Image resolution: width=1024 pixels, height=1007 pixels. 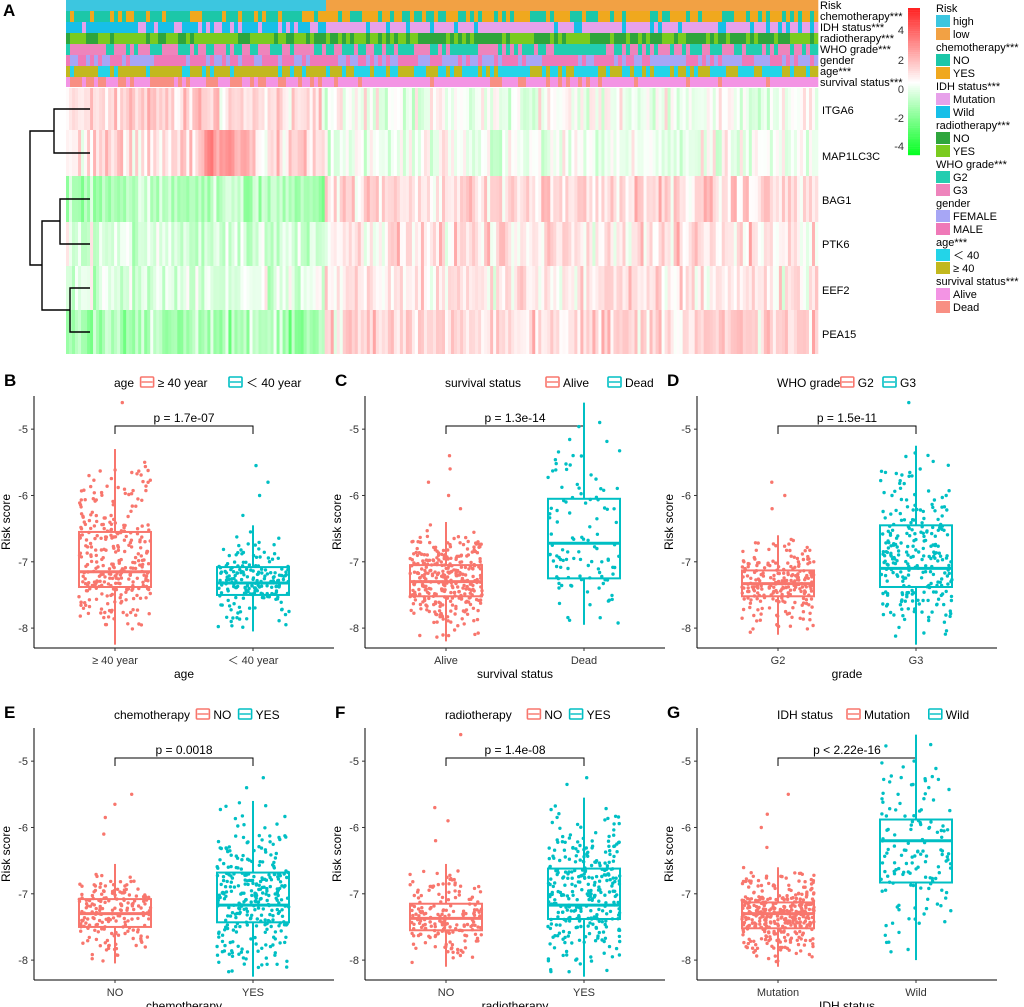 I want to click on legend-label: G2, so click(x=960, y=178).